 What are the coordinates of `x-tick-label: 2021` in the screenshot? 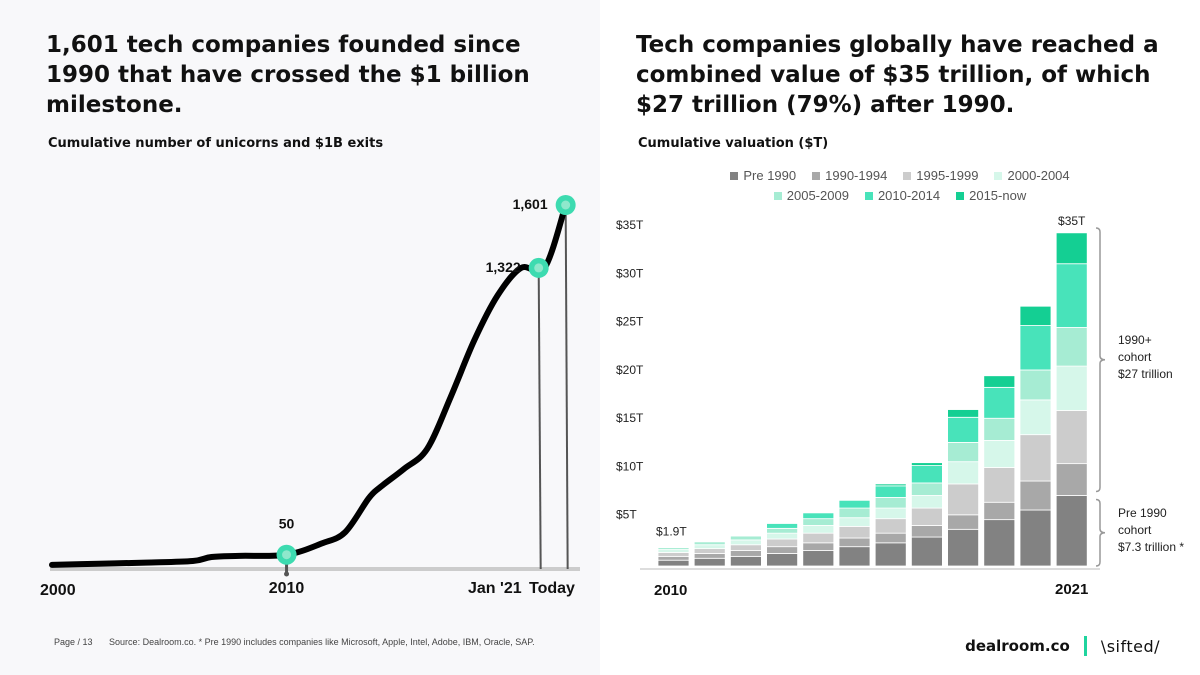 It's located at (1071, 589).